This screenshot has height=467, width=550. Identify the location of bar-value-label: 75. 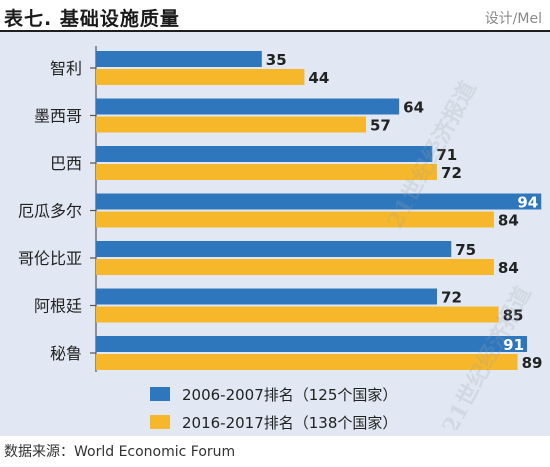
(465, 250).